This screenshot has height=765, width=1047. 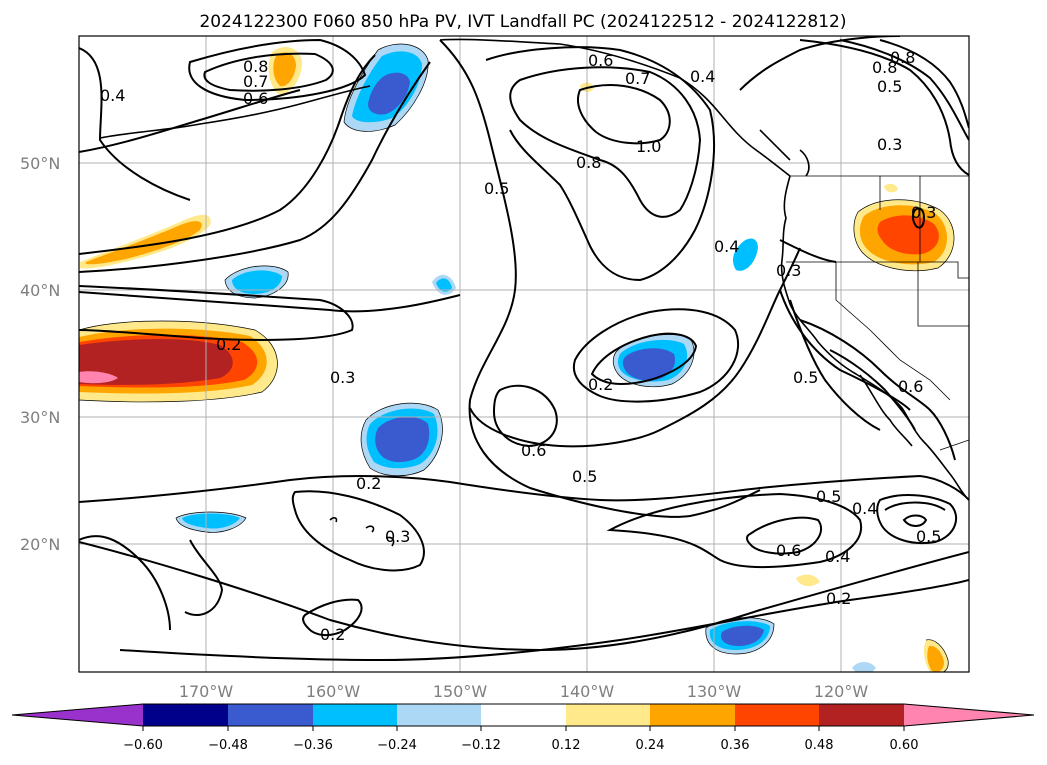 I want to click on lon-label: 140°W, so click(x=587, y=691).